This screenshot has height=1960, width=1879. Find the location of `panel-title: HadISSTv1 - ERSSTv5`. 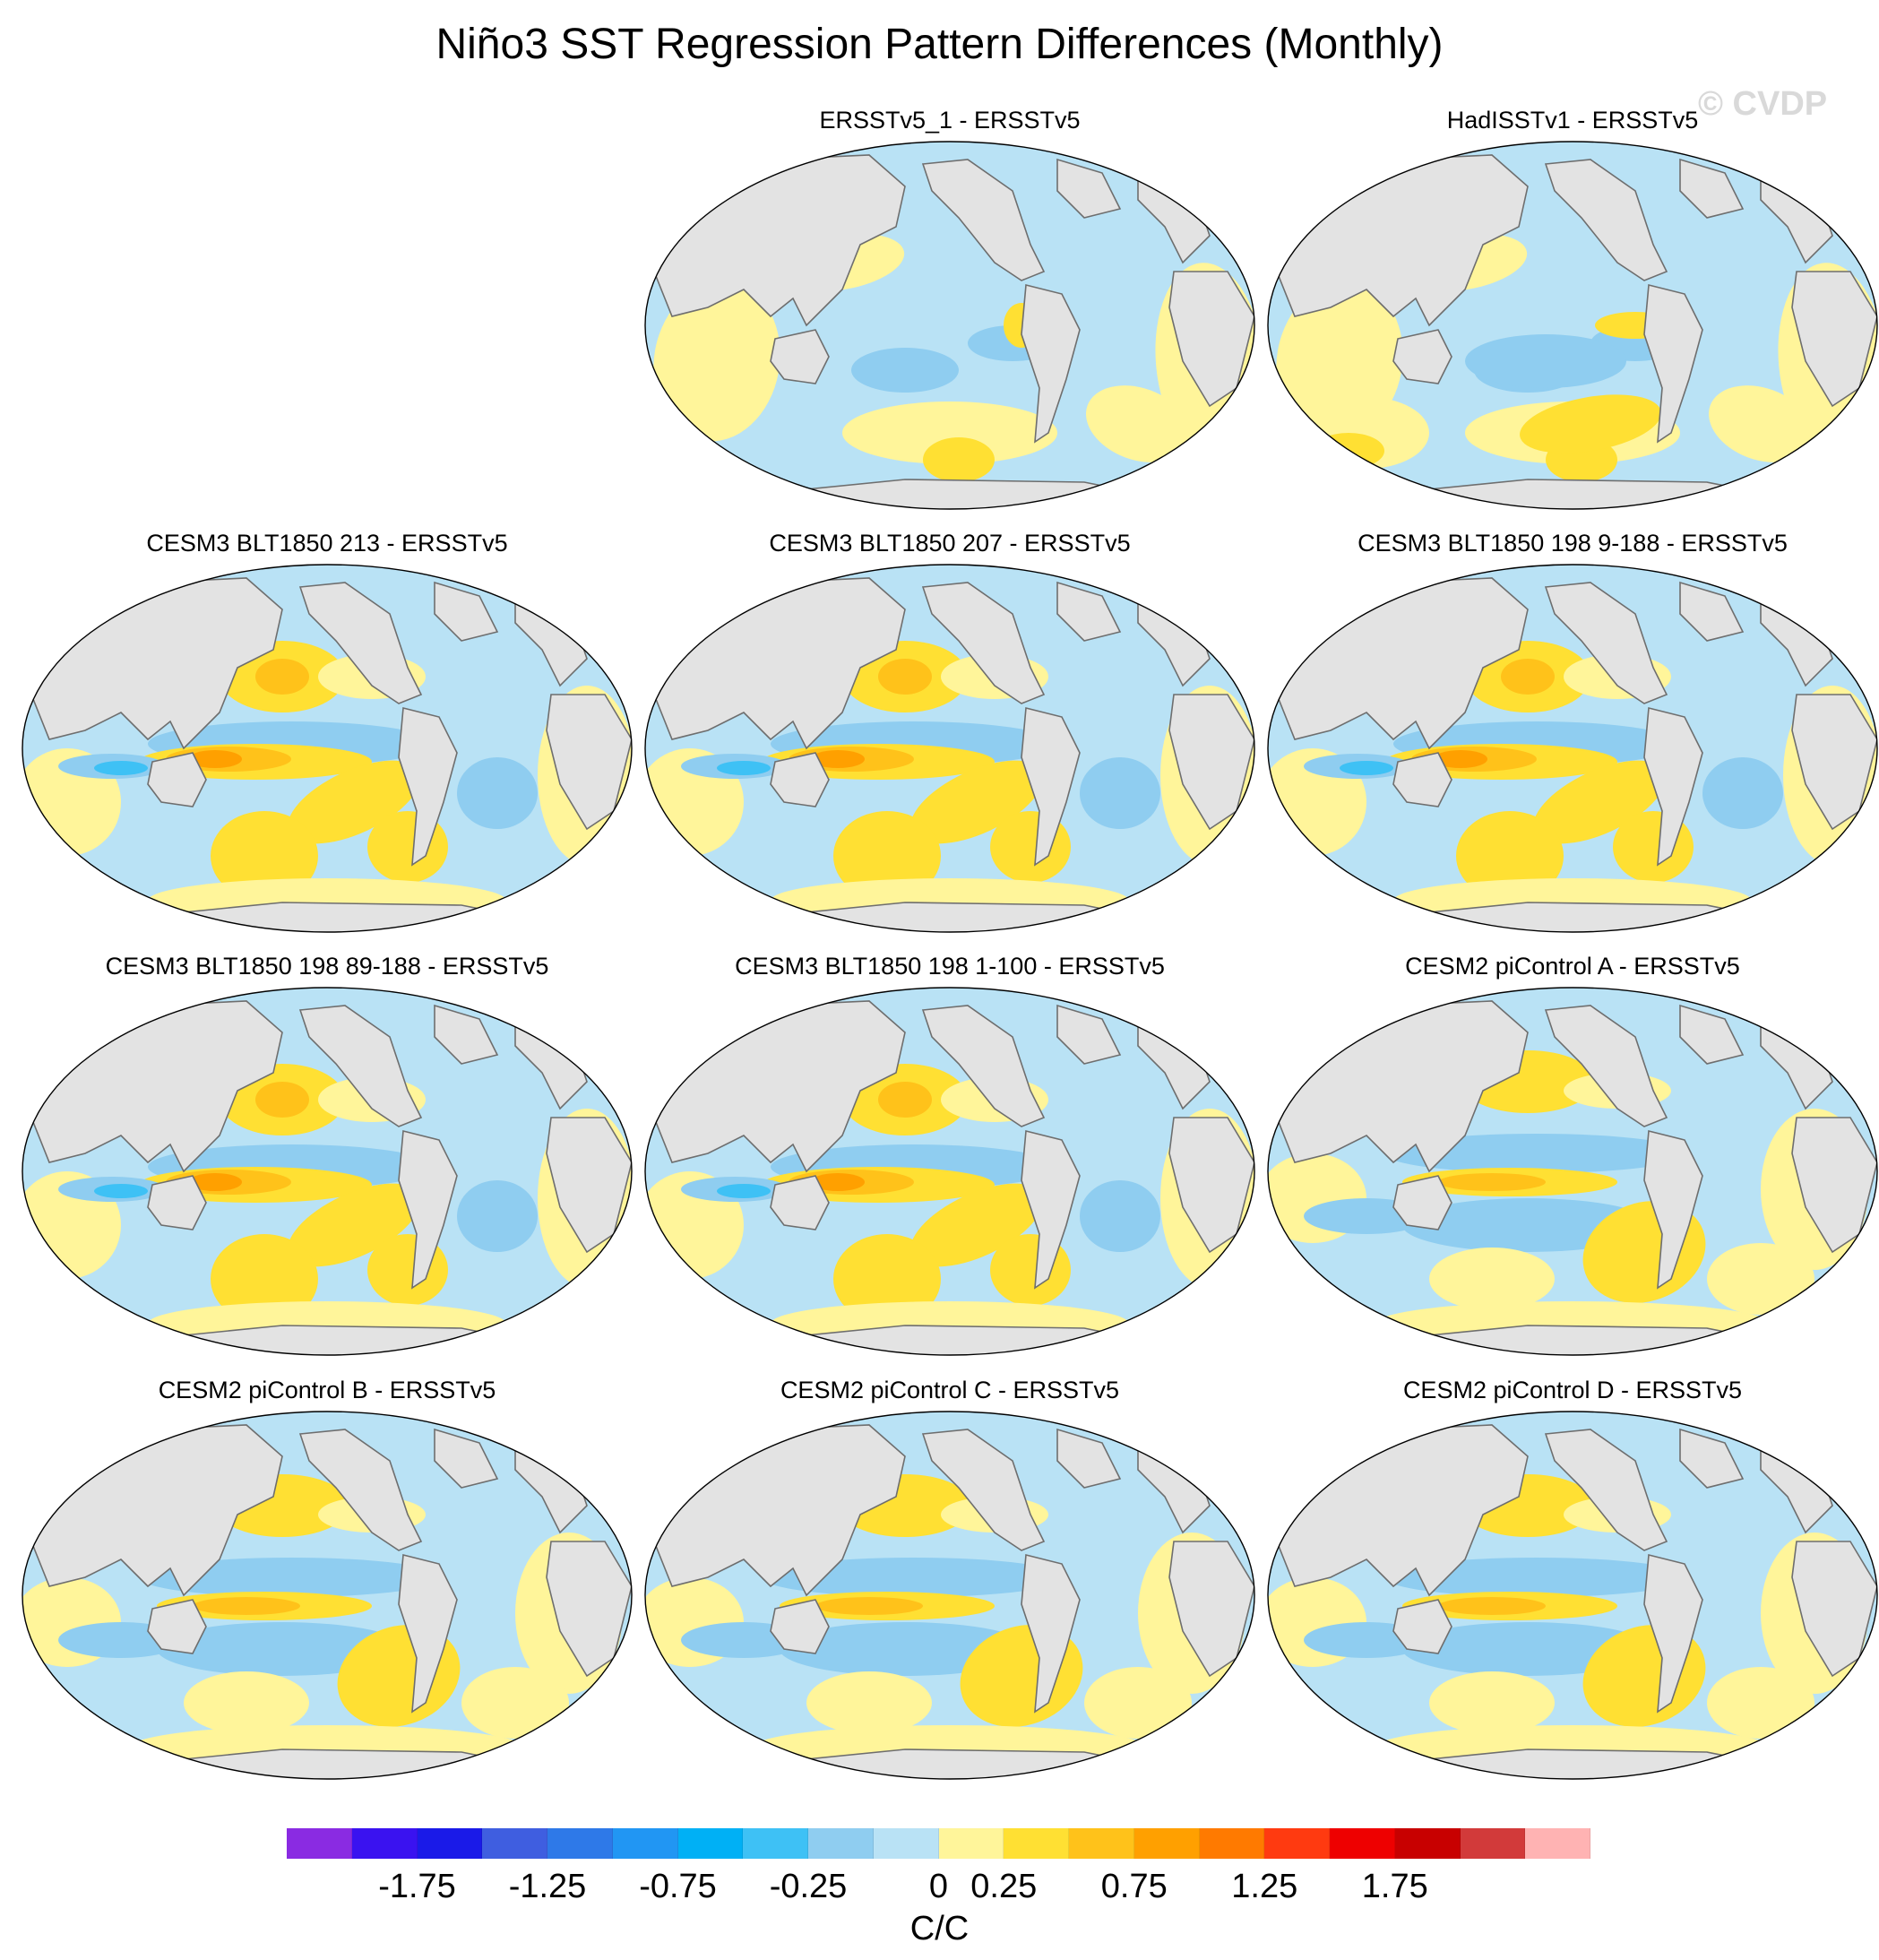

panel-title: HadISSTv1 - ERSSTv5 is located at coordinates (1572, 121).